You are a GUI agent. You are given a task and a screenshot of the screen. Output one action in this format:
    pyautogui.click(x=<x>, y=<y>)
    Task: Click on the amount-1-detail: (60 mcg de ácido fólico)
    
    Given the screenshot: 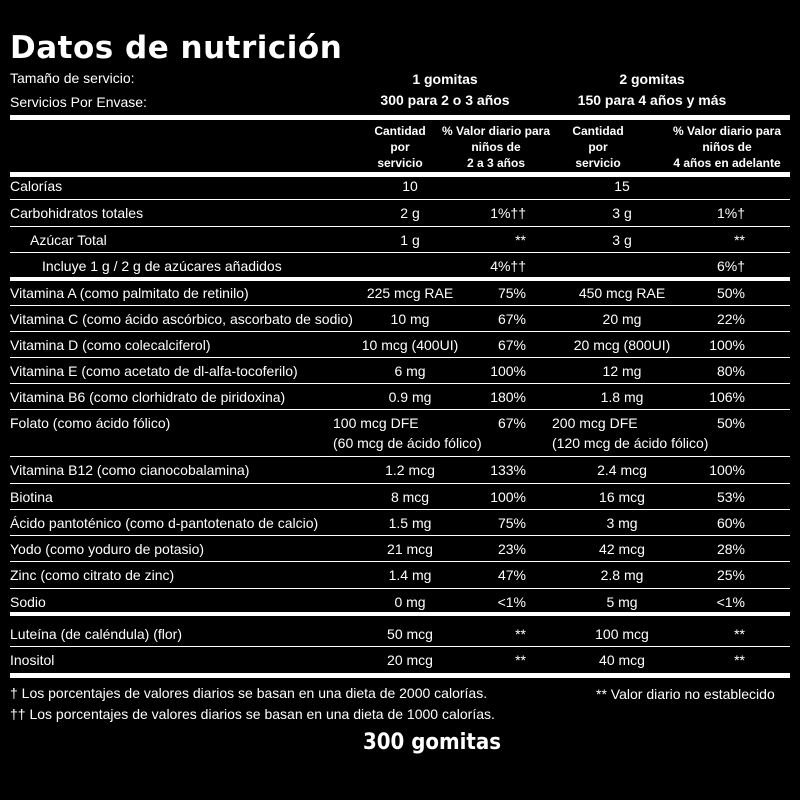 What is the action you would take?
    pyautogui.click(x=407, y=443)
    